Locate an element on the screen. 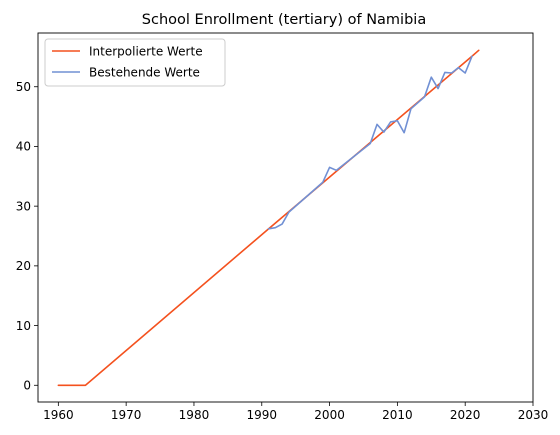  x-tick-label: 2030 is located at coordinates (533, 415).